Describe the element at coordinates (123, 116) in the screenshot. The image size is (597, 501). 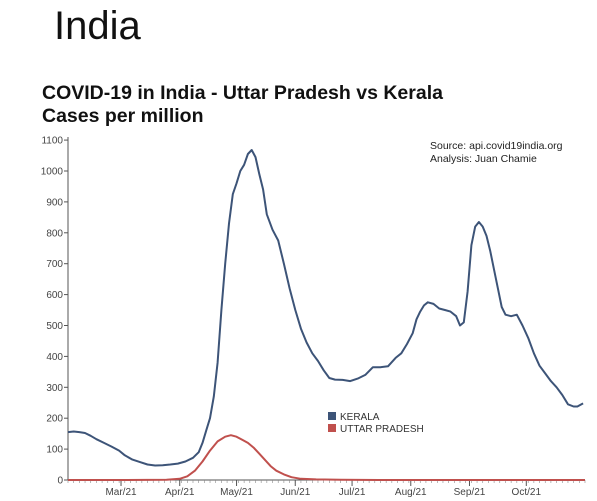
I see `chart-subtitle: Cases per million` at that location.